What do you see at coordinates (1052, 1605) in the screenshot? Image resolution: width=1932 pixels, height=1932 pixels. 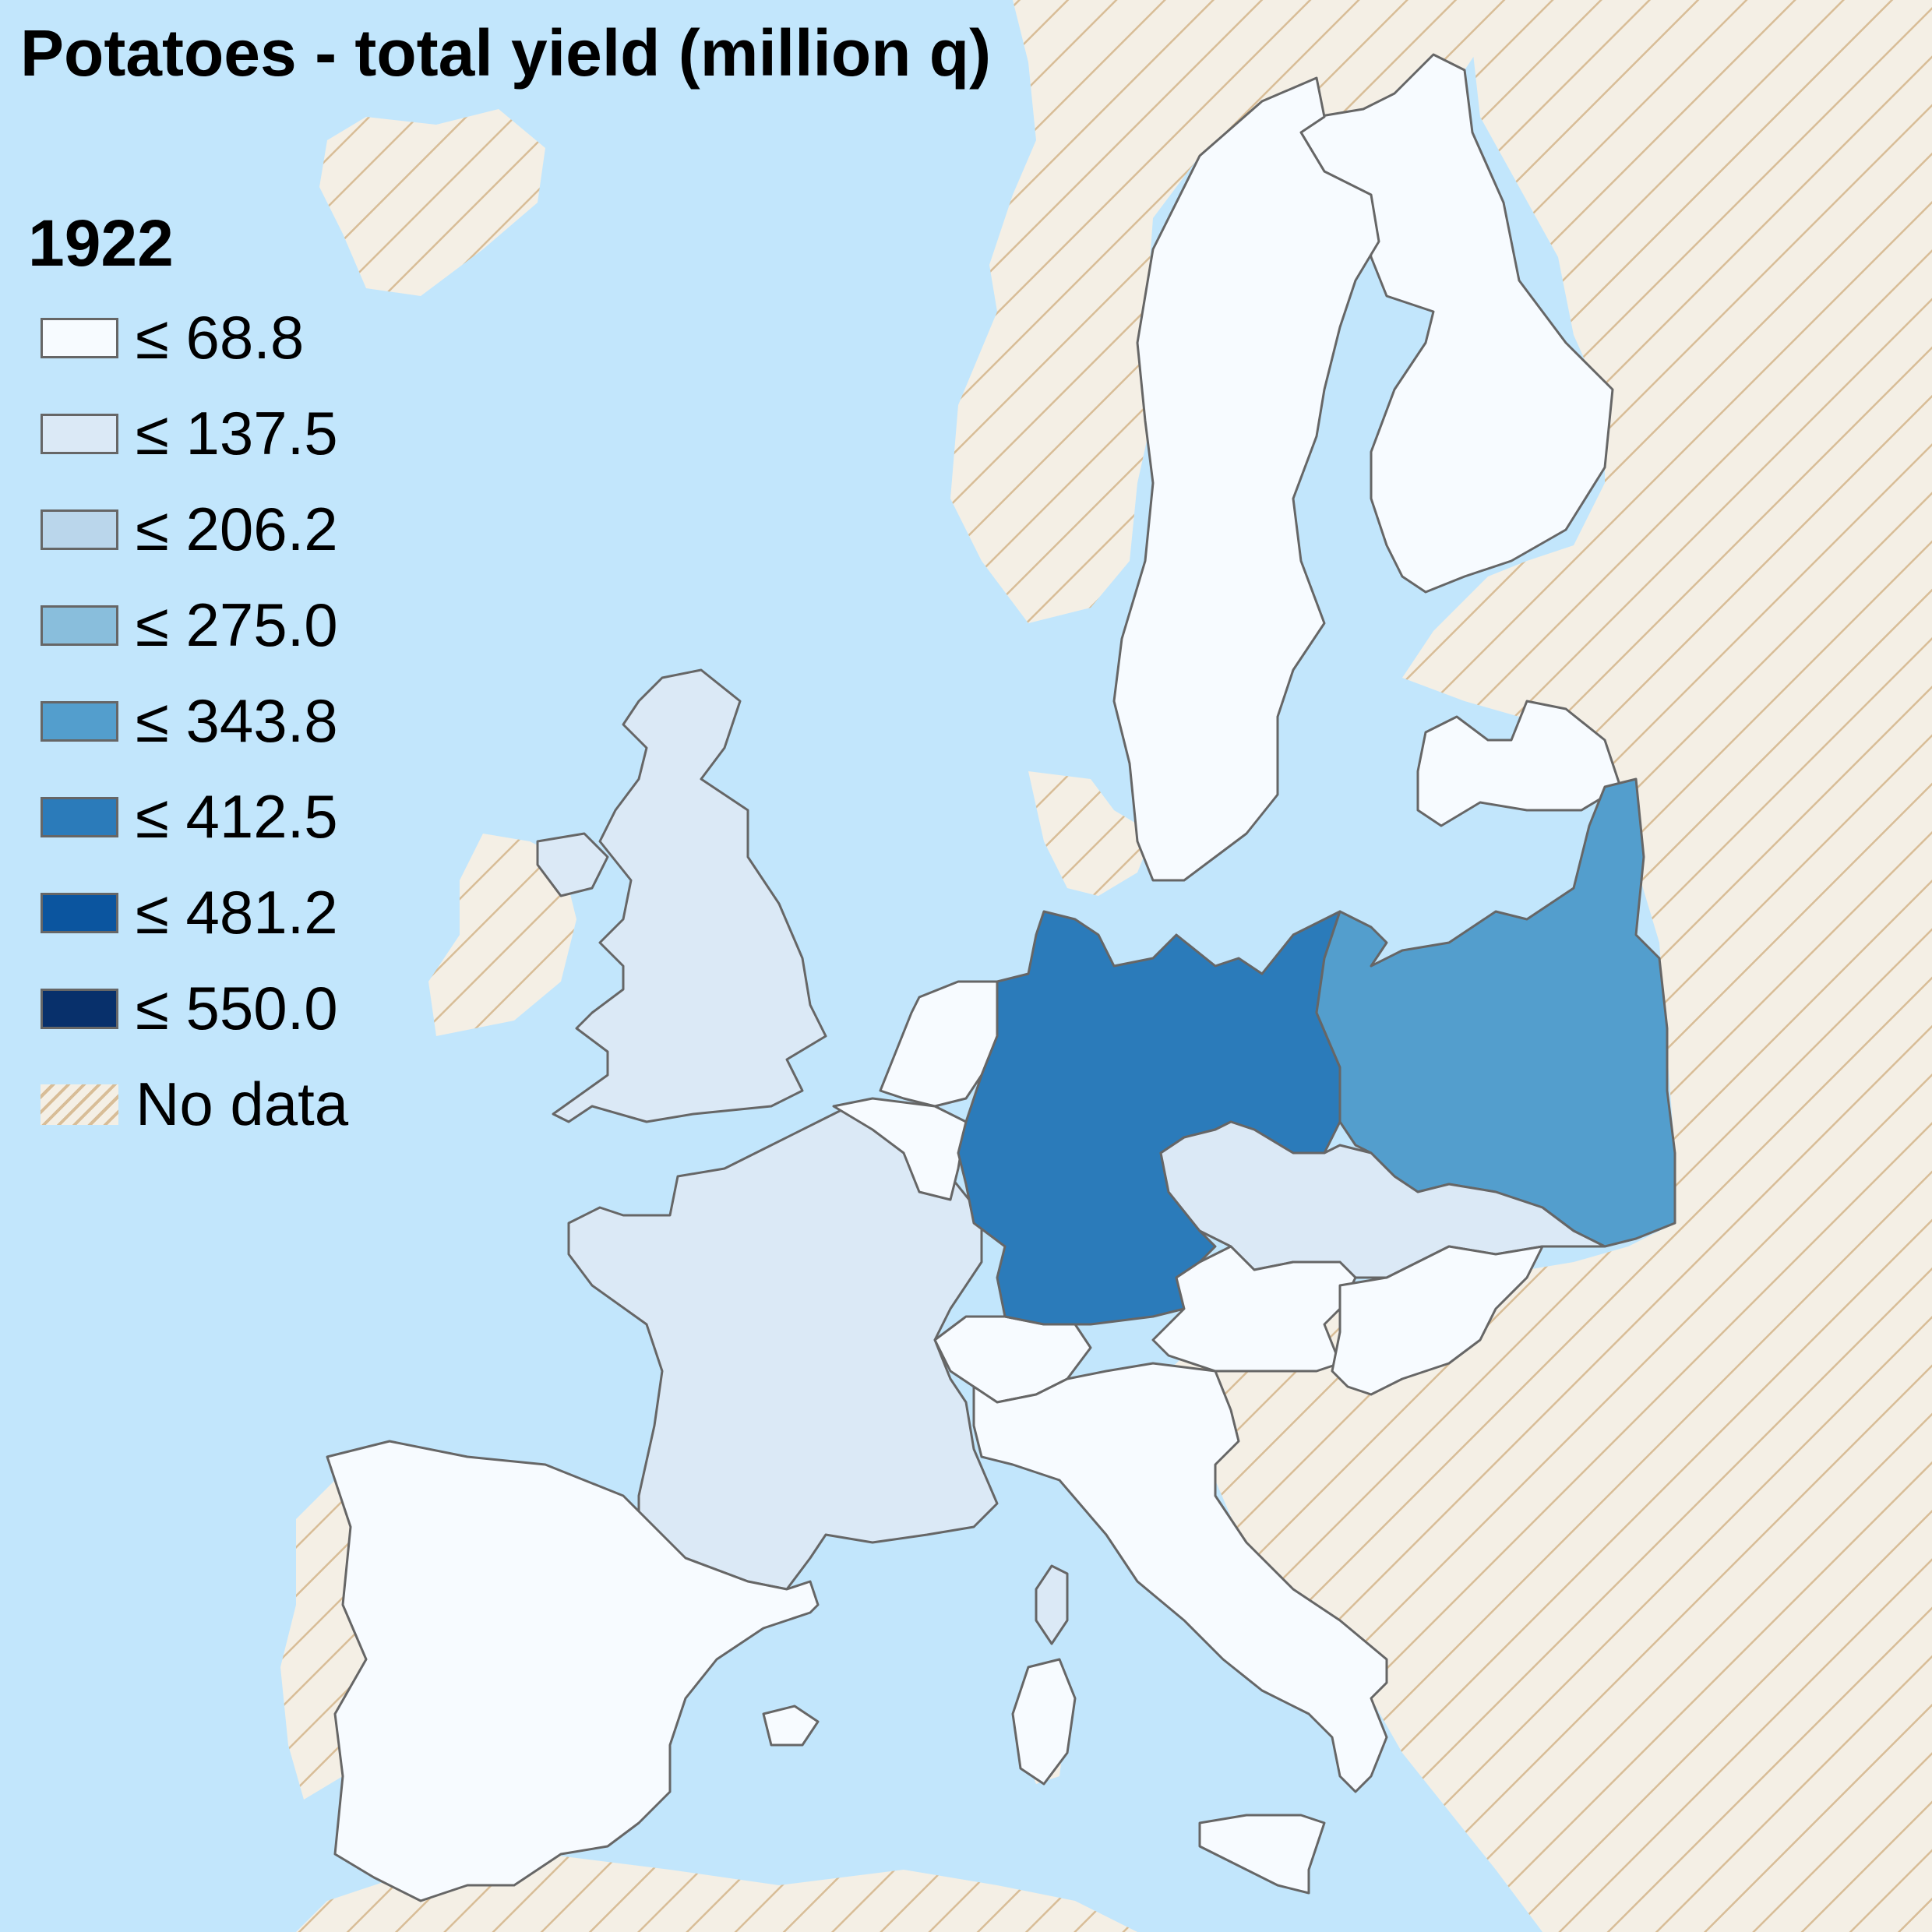 I see `country-corsica` at bounding box center [1052, 1605].